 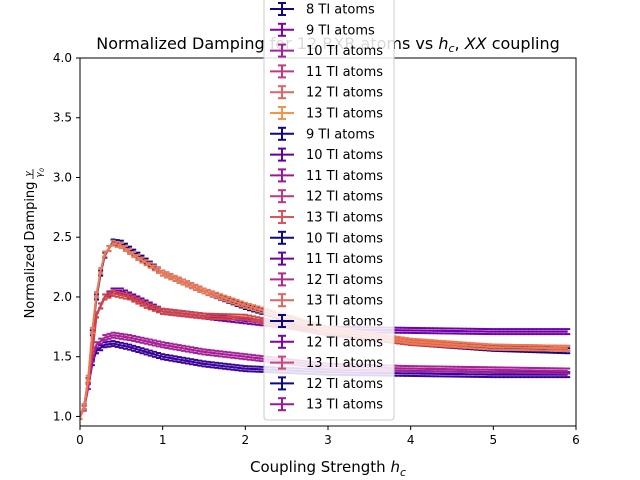 I want to click on legend-entry: 8 TI atoms, so click(x=322, y=10).